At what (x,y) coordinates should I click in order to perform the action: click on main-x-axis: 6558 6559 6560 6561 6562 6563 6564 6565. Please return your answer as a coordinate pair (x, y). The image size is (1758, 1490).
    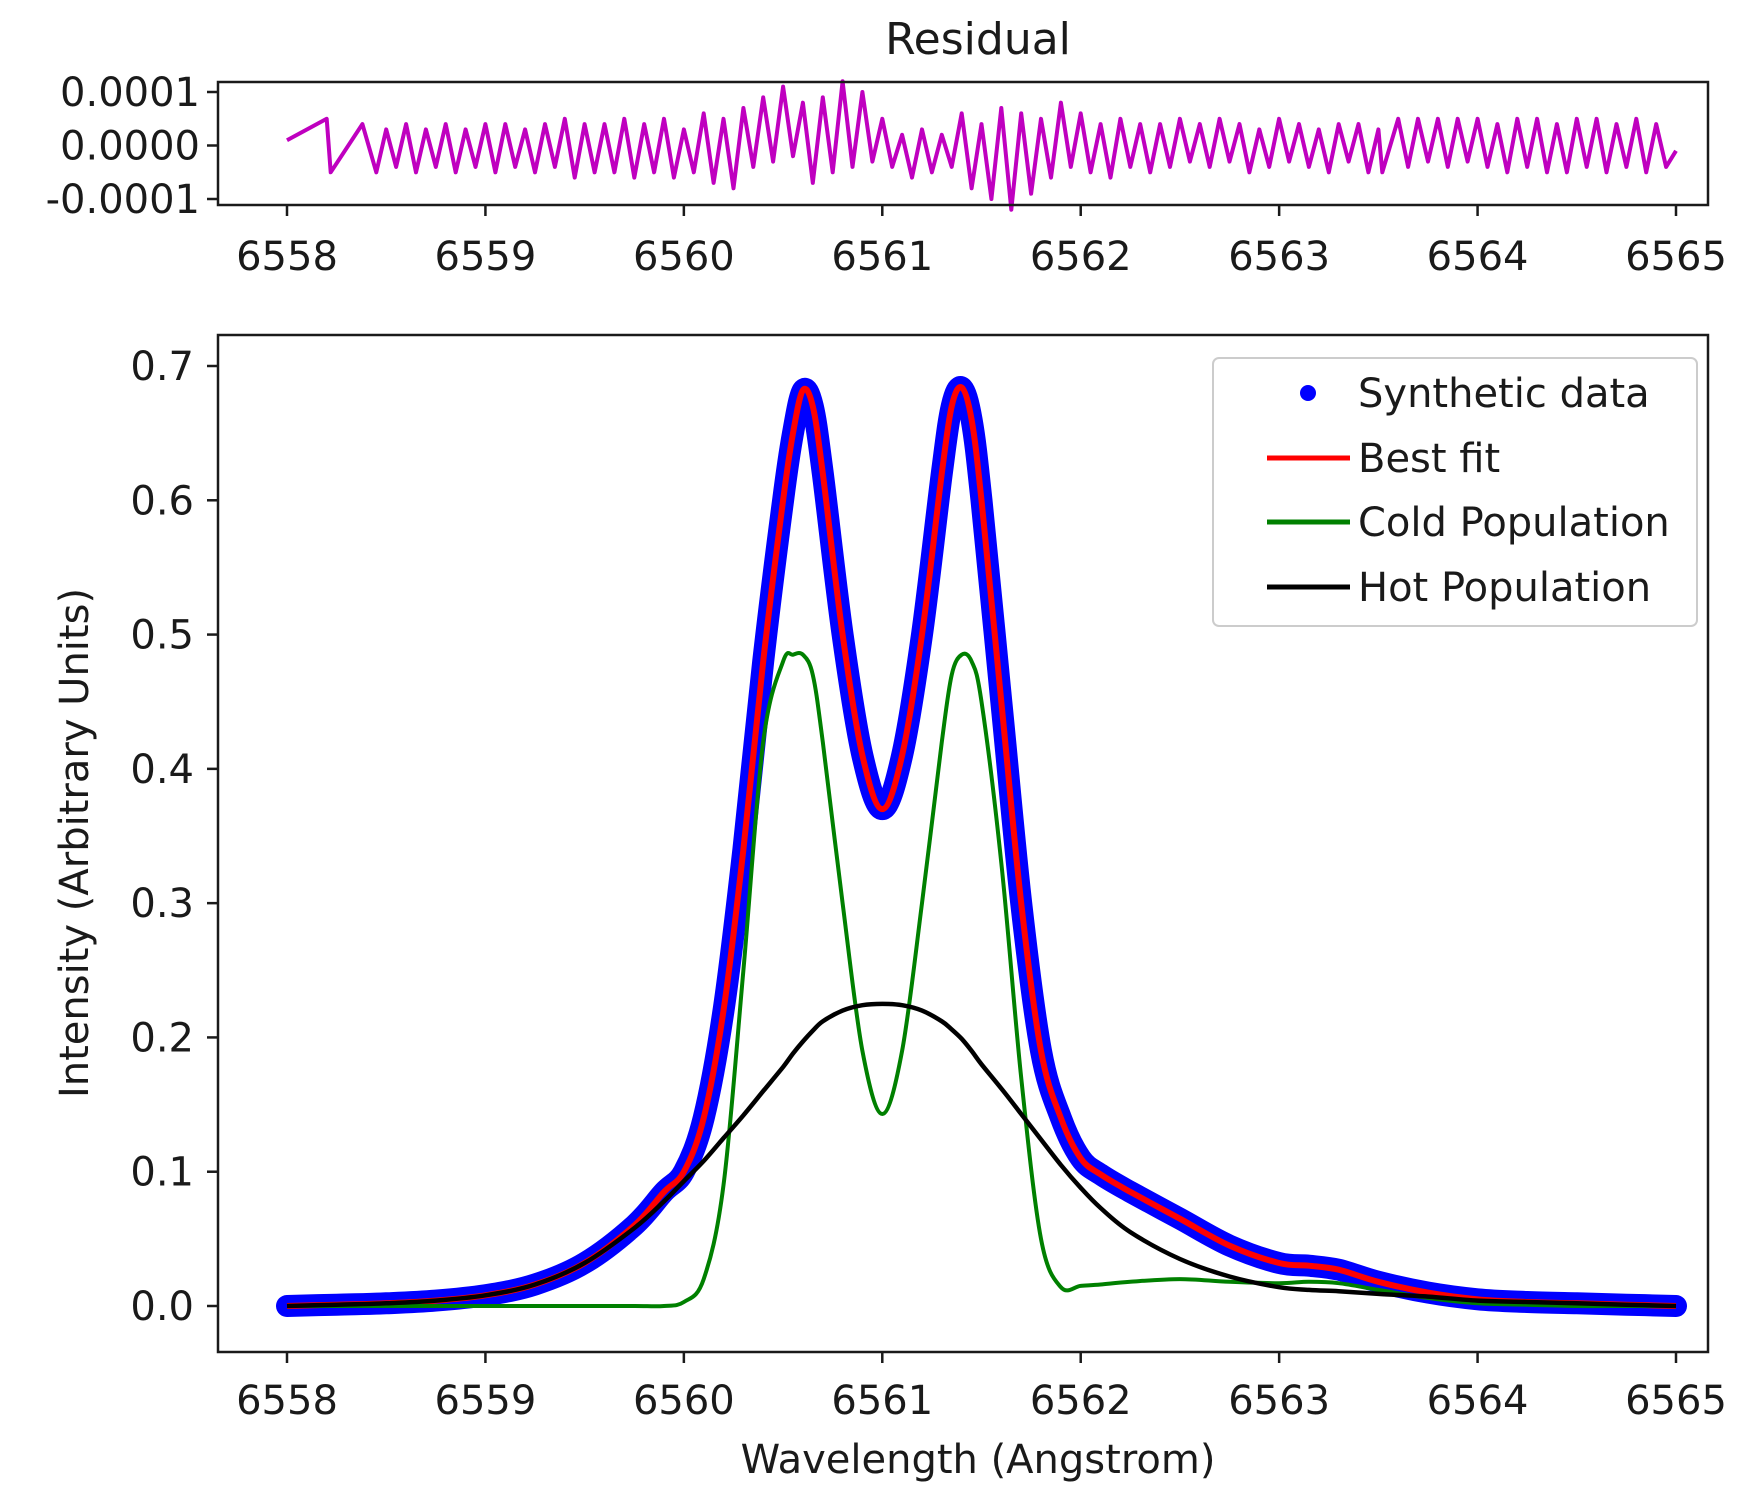
    Looking at the image, I should click on (981, 1388).